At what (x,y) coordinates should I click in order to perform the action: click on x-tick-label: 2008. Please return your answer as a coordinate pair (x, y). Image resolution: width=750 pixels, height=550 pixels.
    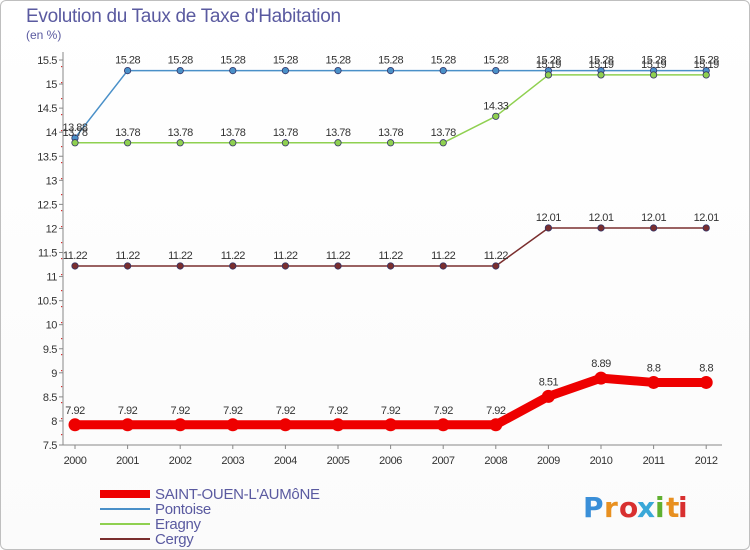
    Looking at the image, I should click on (495, 461).